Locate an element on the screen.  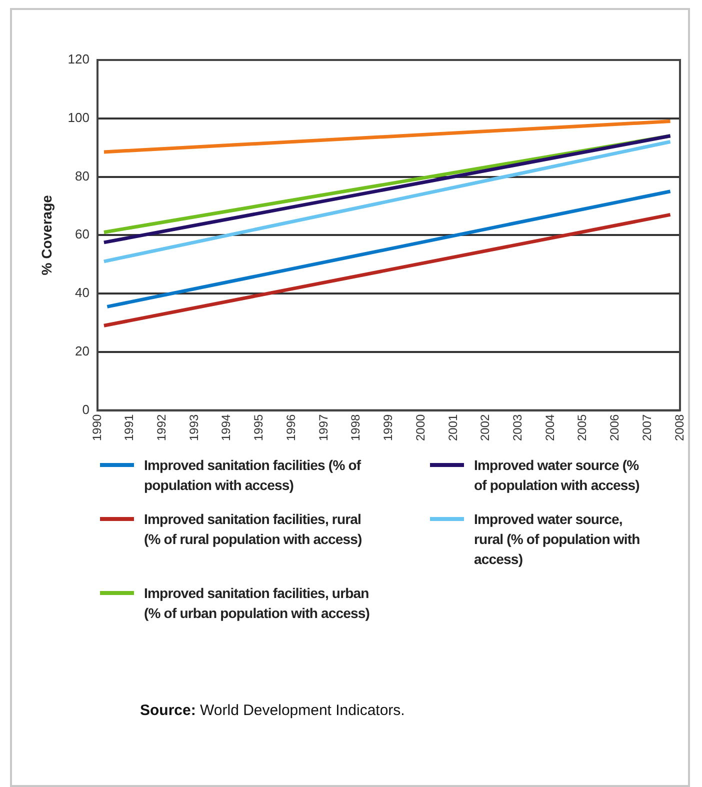
x-tick-label: 1995 is located at coordinates (259, 428).